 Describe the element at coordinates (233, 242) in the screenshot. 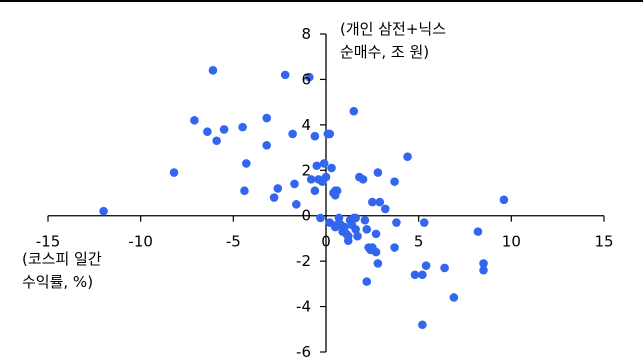

I see `x-tick-label: -5` at that location.